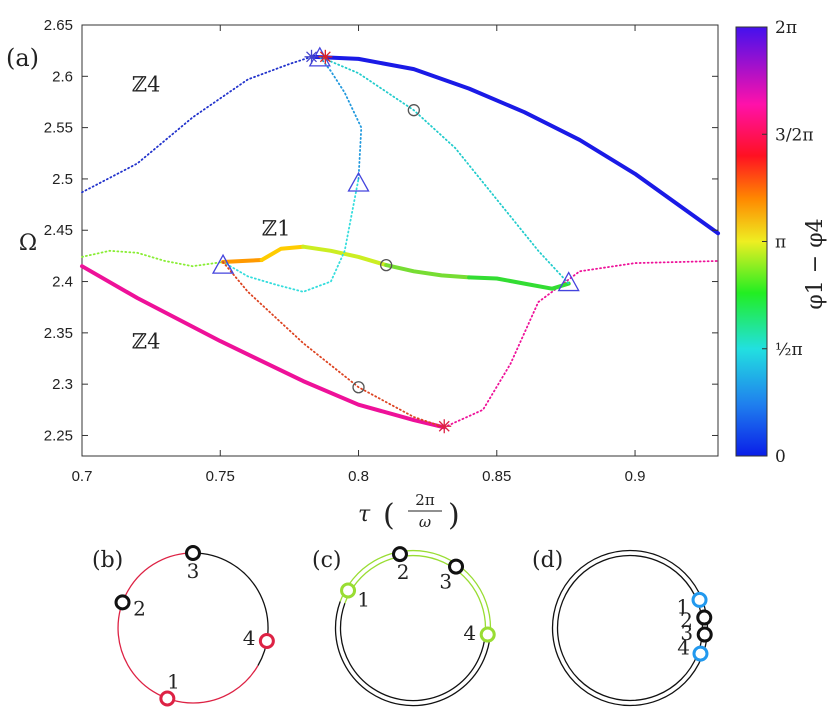 Image resolution: width=830 pixels, height=711 pixels. I want to click on panel-label: (b), so click(107, 560).